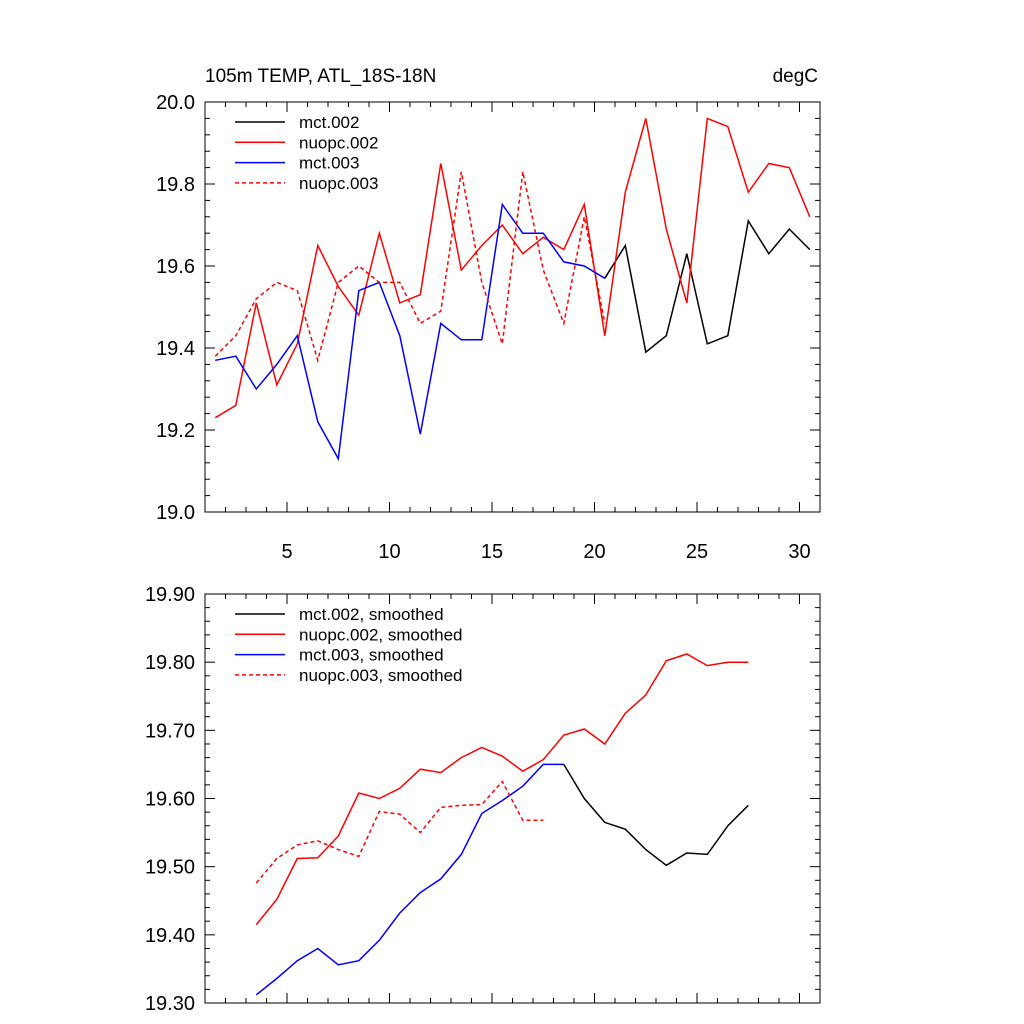 Image resolution: width=1024 pixels, height=1024 pixels. I want to click on series-line-nuopc-003-smoothed, so click(399, 832).